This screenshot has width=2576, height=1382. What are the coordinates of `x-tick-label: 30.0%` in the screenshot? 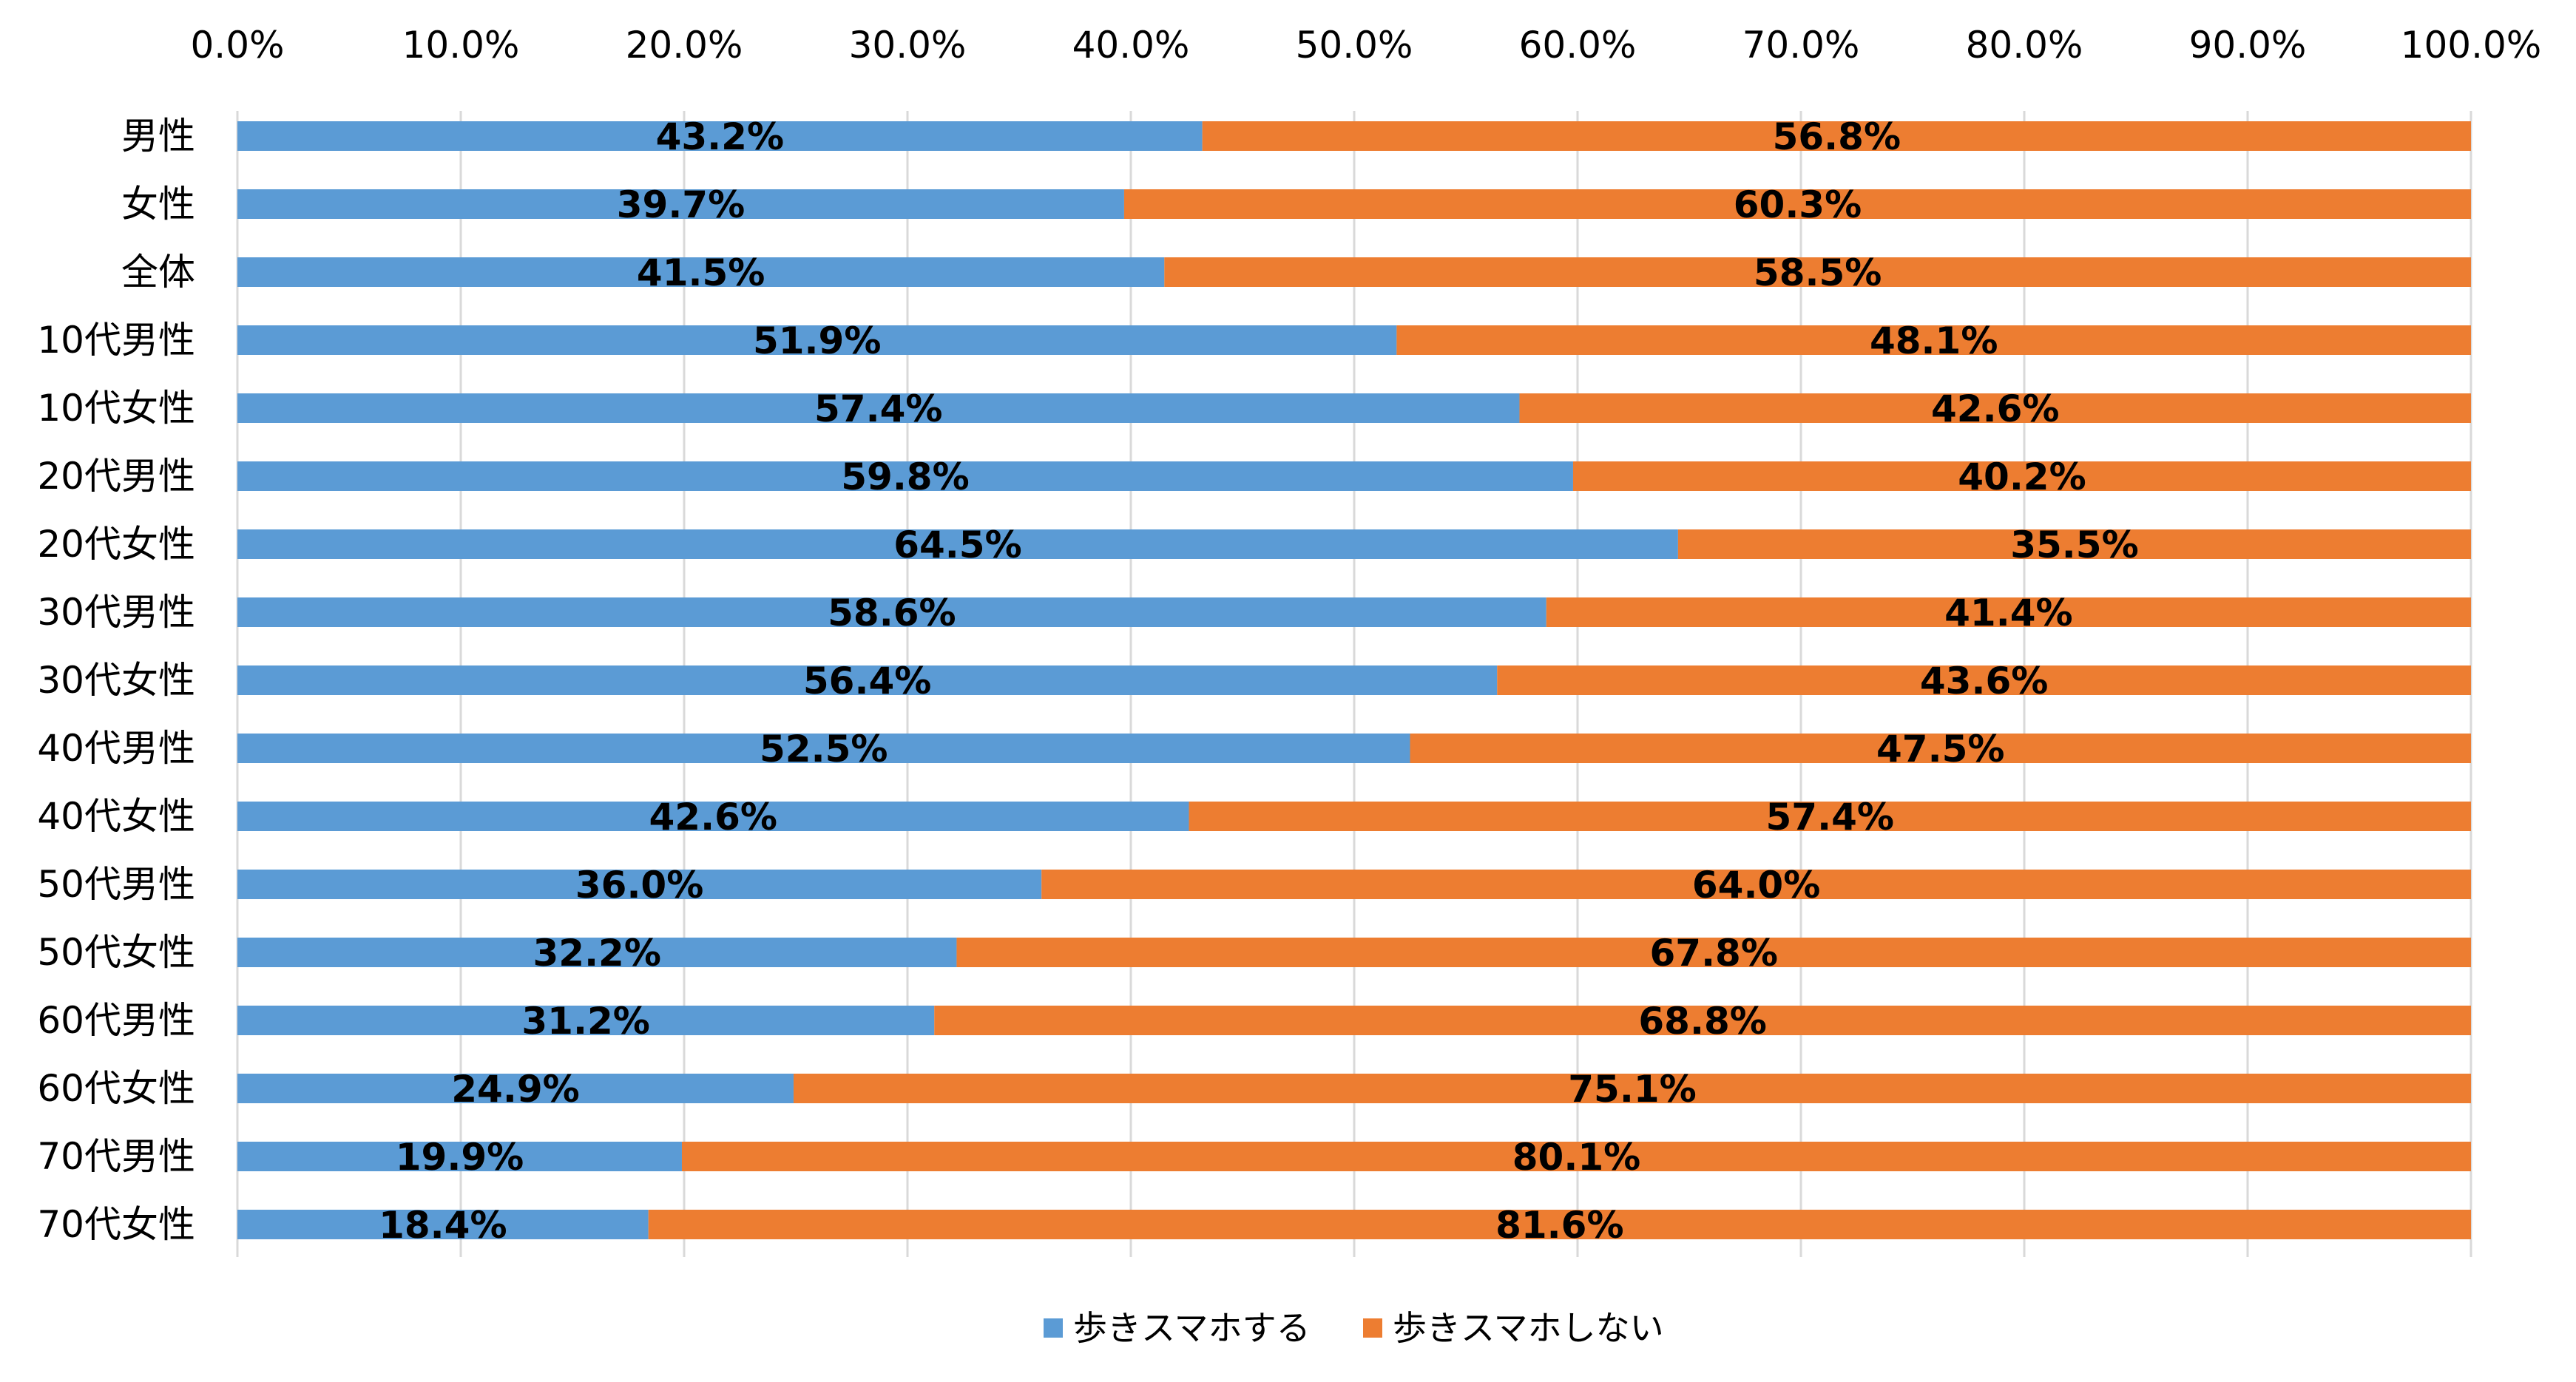 It's located at (908, 45).